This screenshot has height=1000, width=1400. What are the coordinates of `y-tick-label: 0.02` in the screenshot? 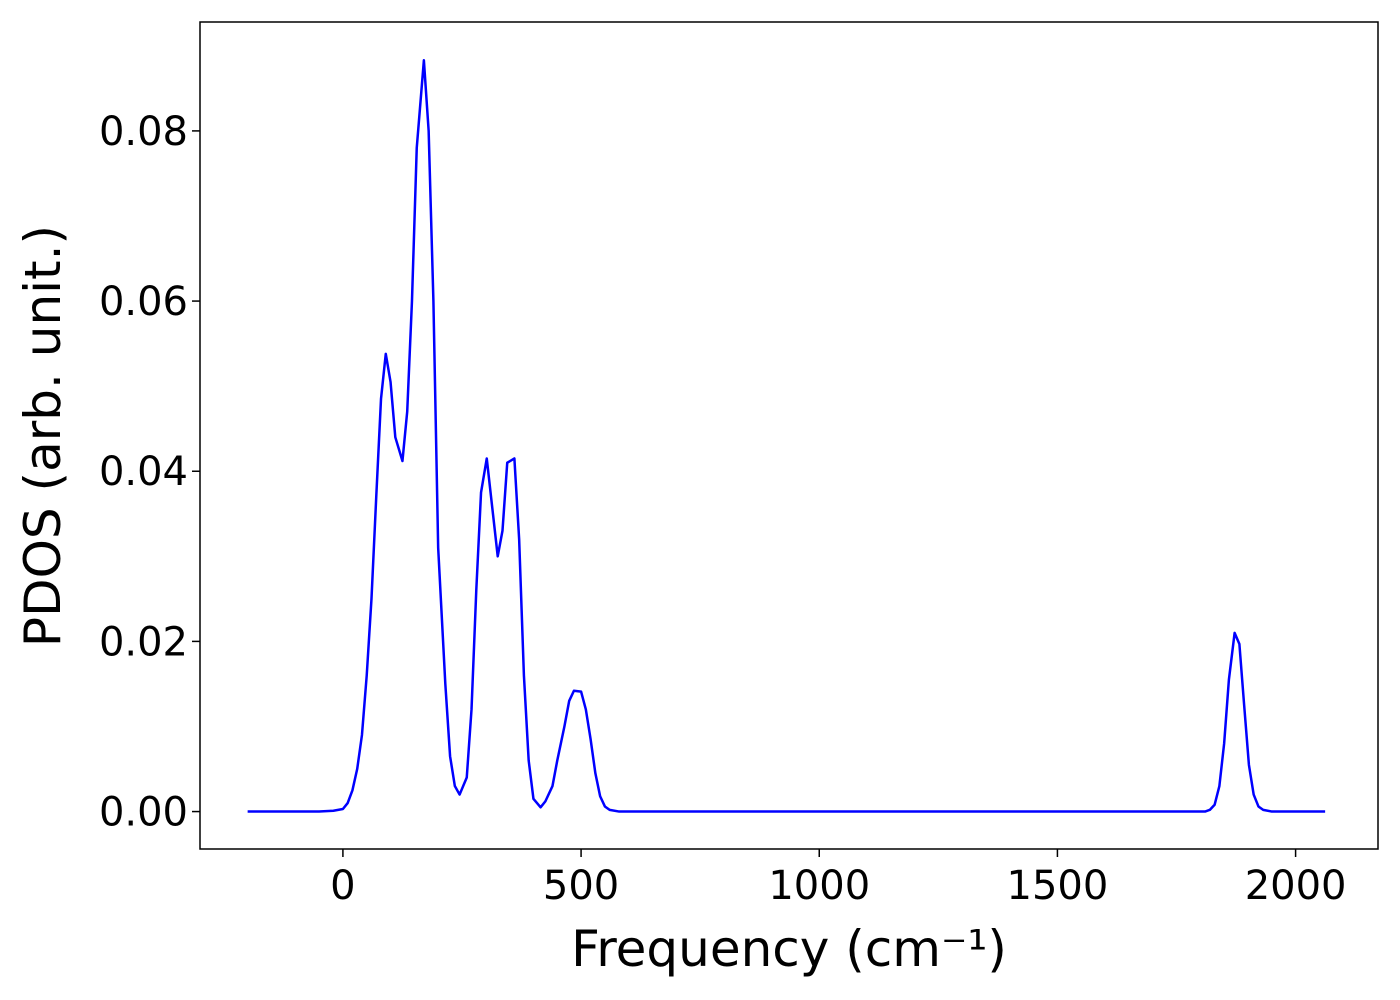 It's located at (143, 642).